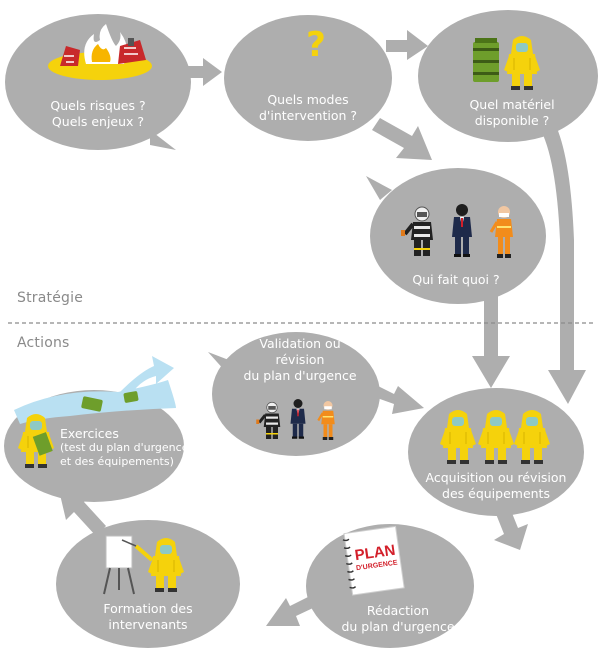  What do you see at coordinates (117, 461) in the screenshot?
I see `exercises-line3: et des équipements)` at bounding box center [117, 461].